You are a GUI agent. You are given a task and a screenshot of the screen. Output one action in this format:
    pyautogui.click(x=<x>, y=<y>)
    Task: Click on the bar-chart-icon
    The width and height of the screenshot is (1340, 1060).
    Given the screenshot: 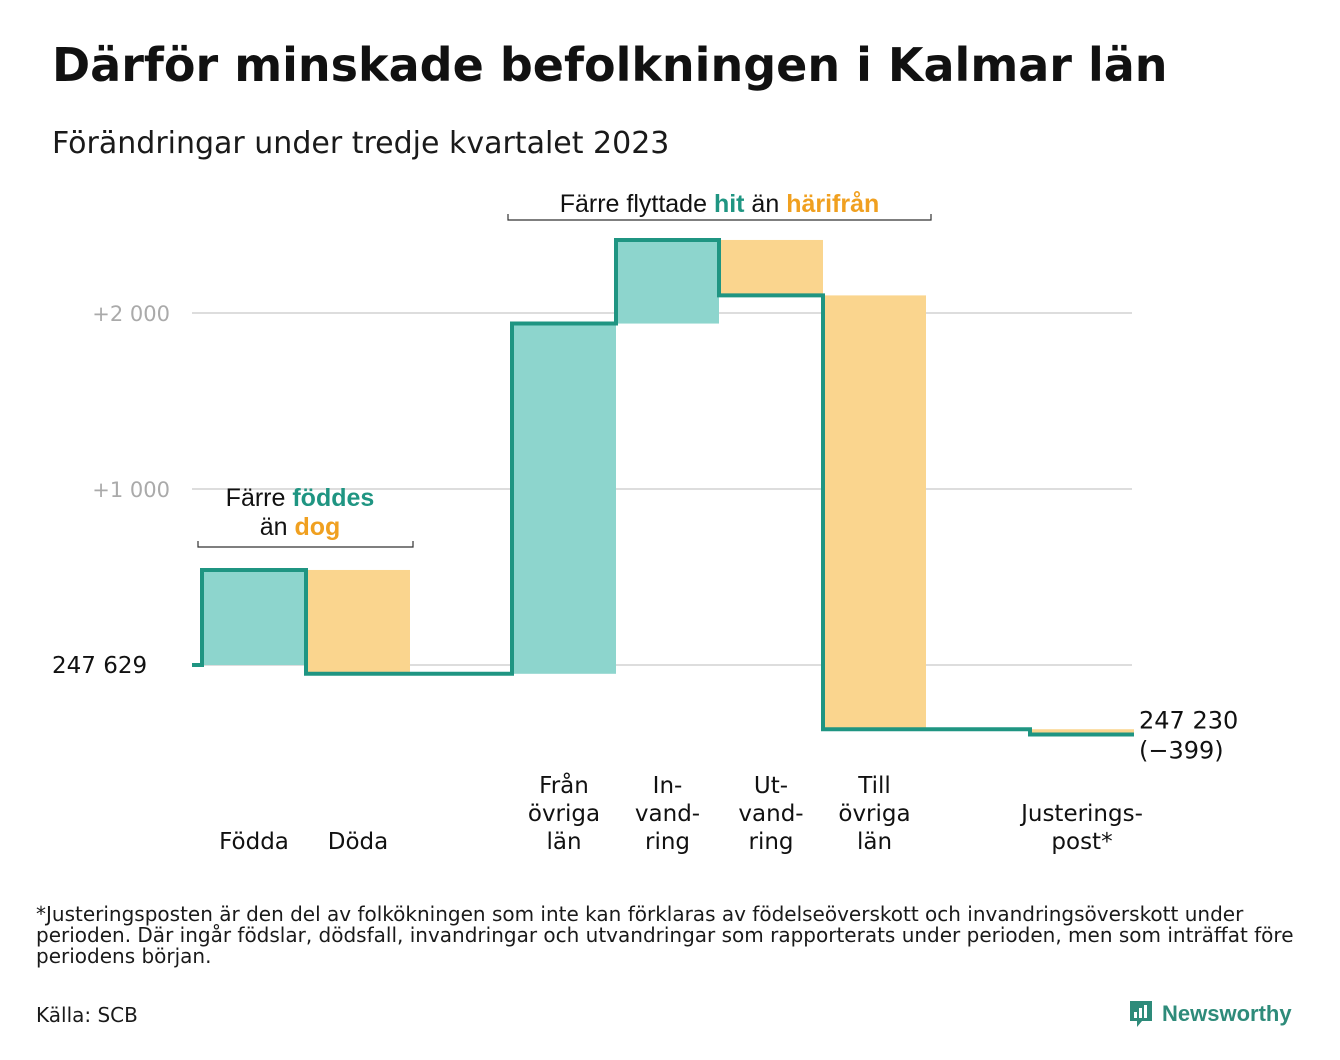 What is the action you would take?
    pyautogui.click(x=1141, y=1014)
    